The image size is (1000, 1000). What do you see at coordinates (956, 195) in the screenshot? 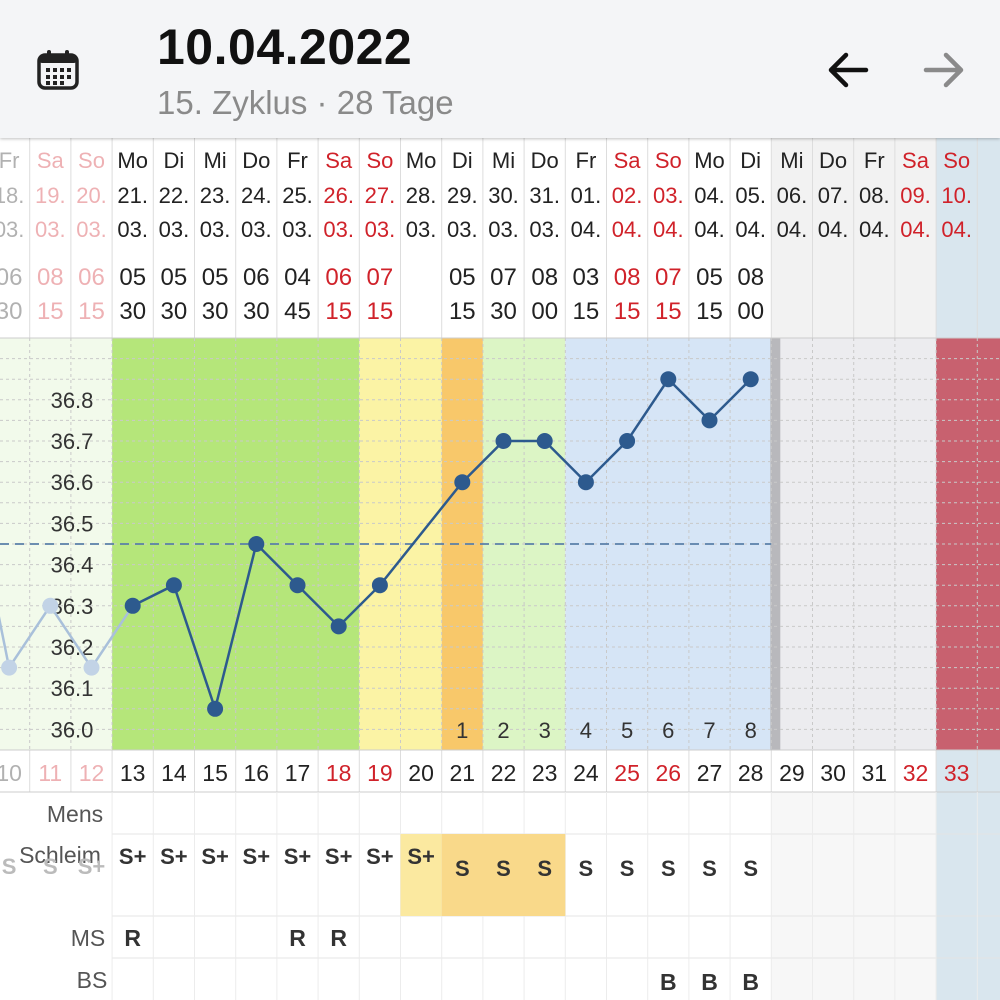
I see `day-of-month: 10.` at bounding box center [956, 195].